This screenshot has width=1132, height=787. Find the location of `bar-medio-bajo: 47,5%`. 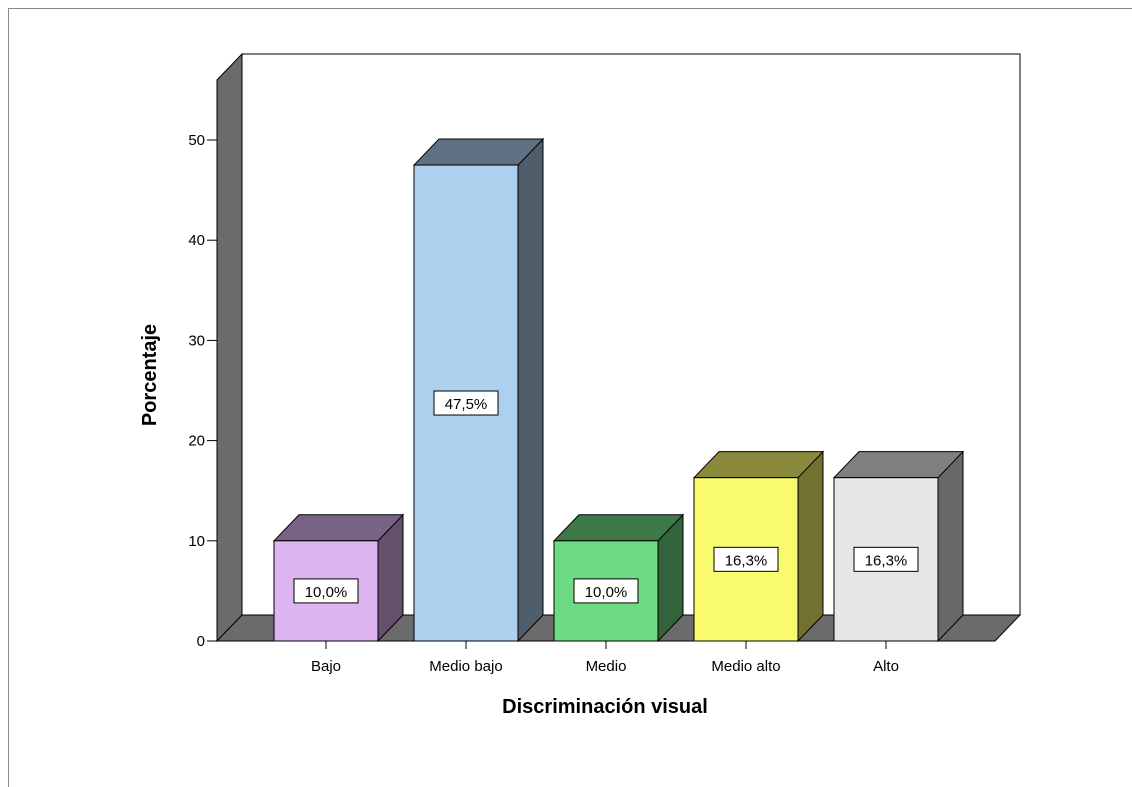

bar-medio-bajo: 47,5% is located at coordinates (478, 390).